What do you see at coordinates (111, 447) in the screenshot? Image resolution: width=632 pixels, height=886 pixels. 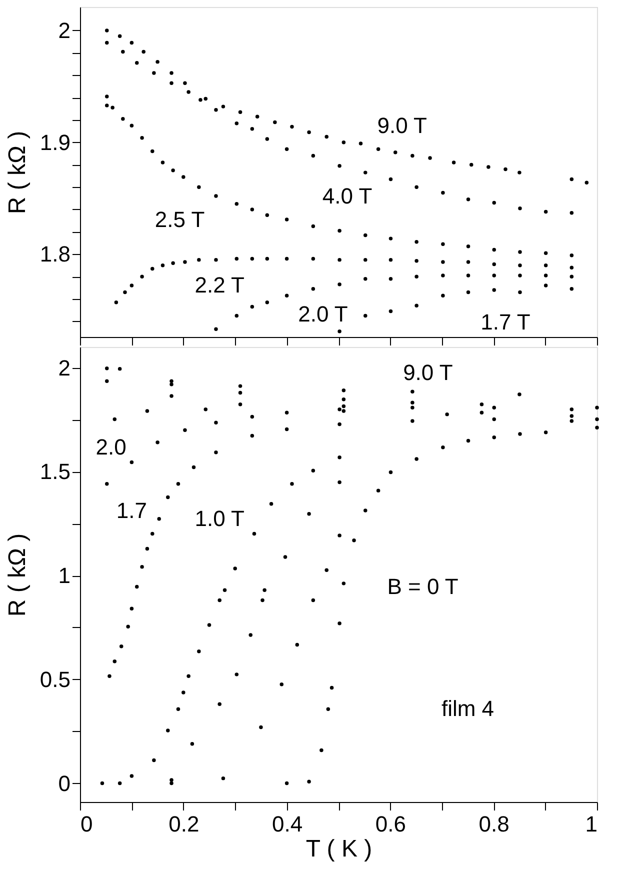 I see `annotation: 2.0` at bounding box center [111, 447].